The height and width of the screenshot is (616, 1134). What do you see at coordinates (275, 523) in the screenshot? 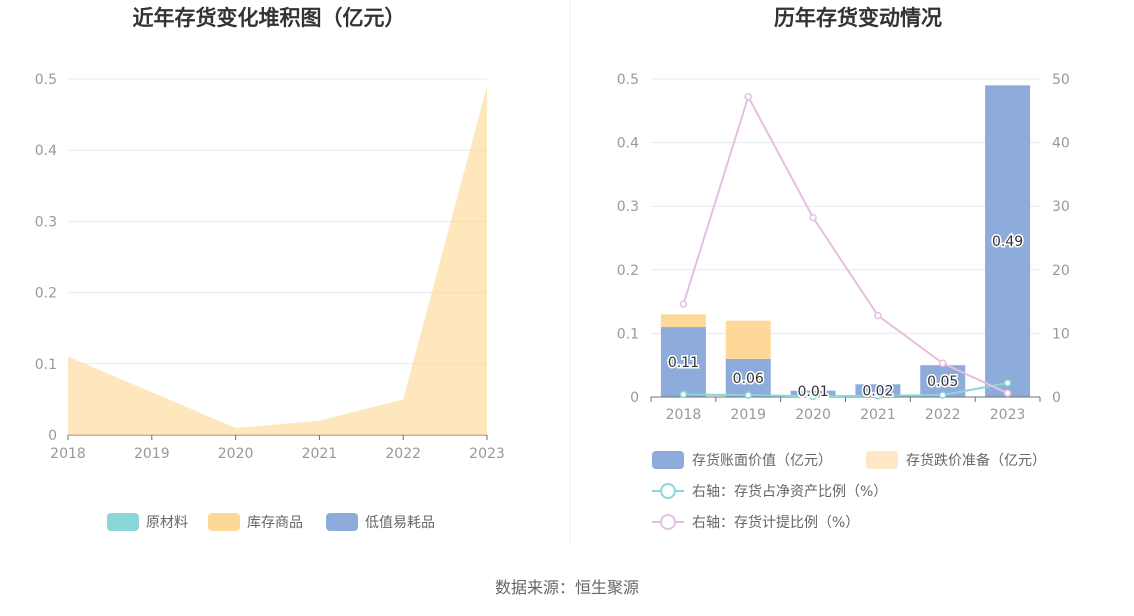
I see `legend-label: 库存商品` at bounding box center [275, 523].